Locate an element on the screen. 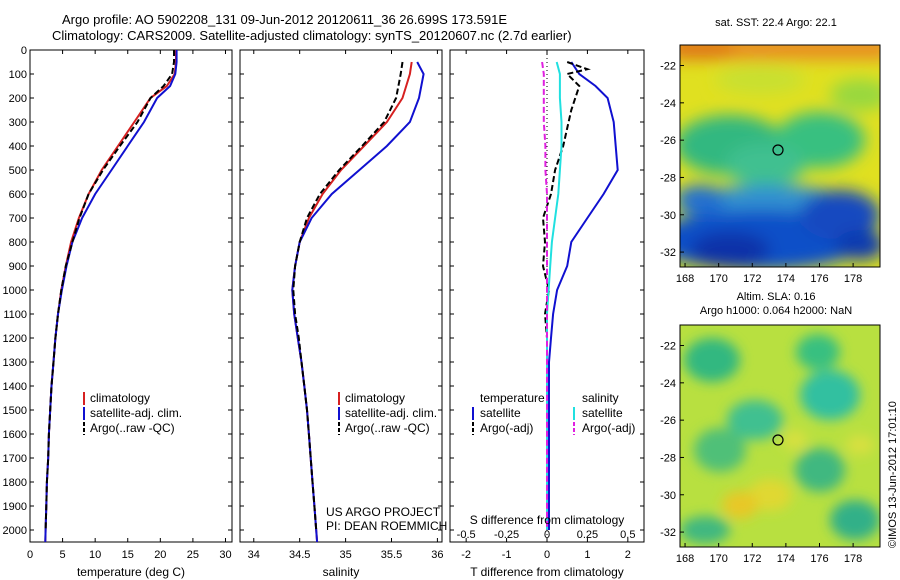 The width and height of the screenshot is (900, 580). sst-map: sat. SST: 22.4 Argo: 22.1 168 170 172 17 is located at coordinates (770, 151).